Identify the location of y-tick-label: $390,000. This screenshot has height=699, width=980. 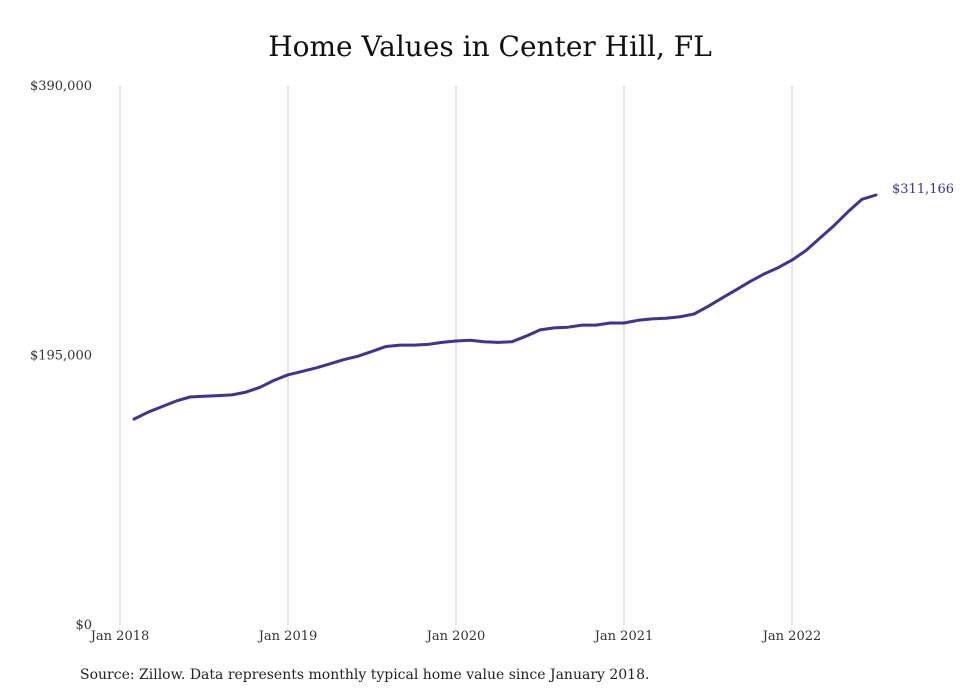
(61, 86).